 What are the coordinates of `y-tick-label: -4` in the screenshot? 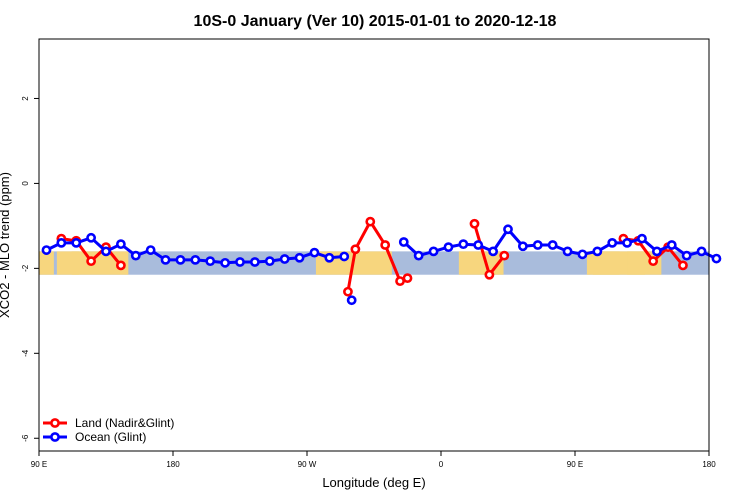 It's located at (25, 353).